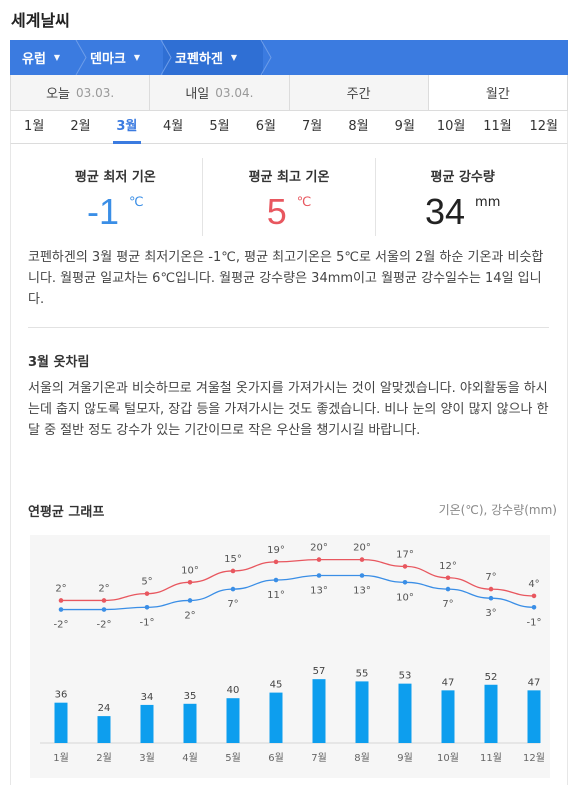  What do you see at coordinates (190, 570) in the screenshot?
I see `high-temp-label: 10°` at bounding box center [190, 570].